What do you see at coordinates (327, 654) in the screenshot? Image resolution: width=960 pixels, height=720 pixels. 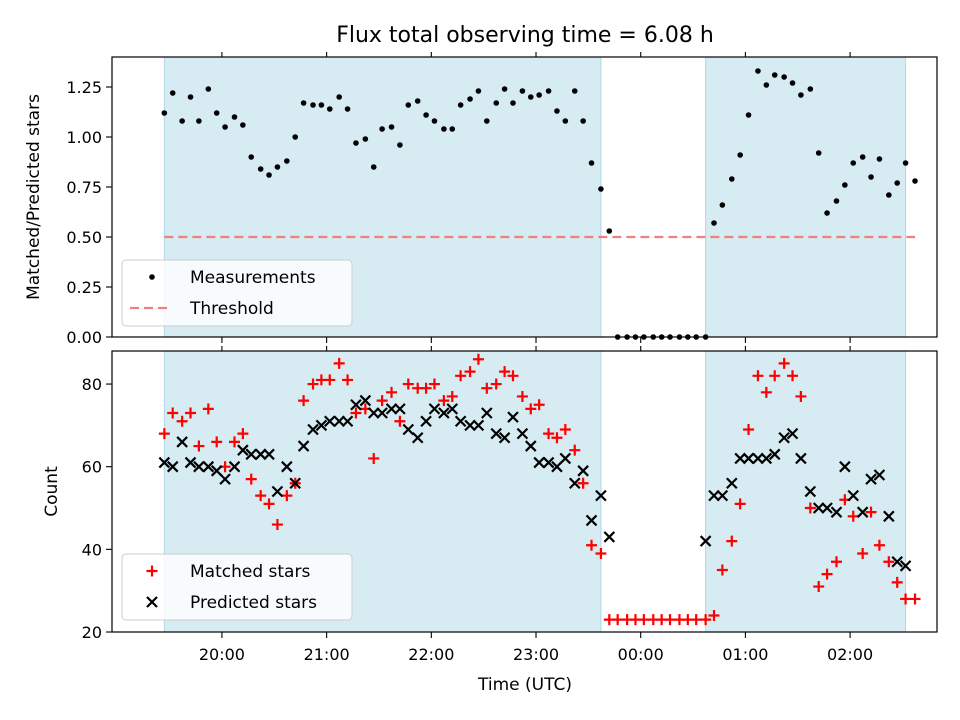 I see `x-tick-label: 21:00` at bounding box center [327, 654].